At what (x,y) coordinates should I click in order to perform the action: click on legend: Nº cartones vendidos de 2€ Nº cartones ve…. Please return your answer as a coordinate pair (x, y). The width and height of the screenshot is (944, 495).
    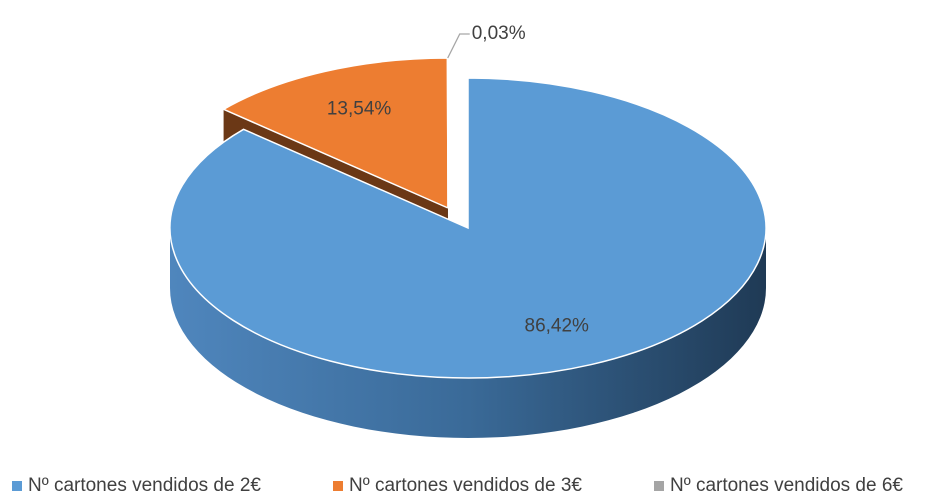
    Looking at the image, I should click on (457, 485).